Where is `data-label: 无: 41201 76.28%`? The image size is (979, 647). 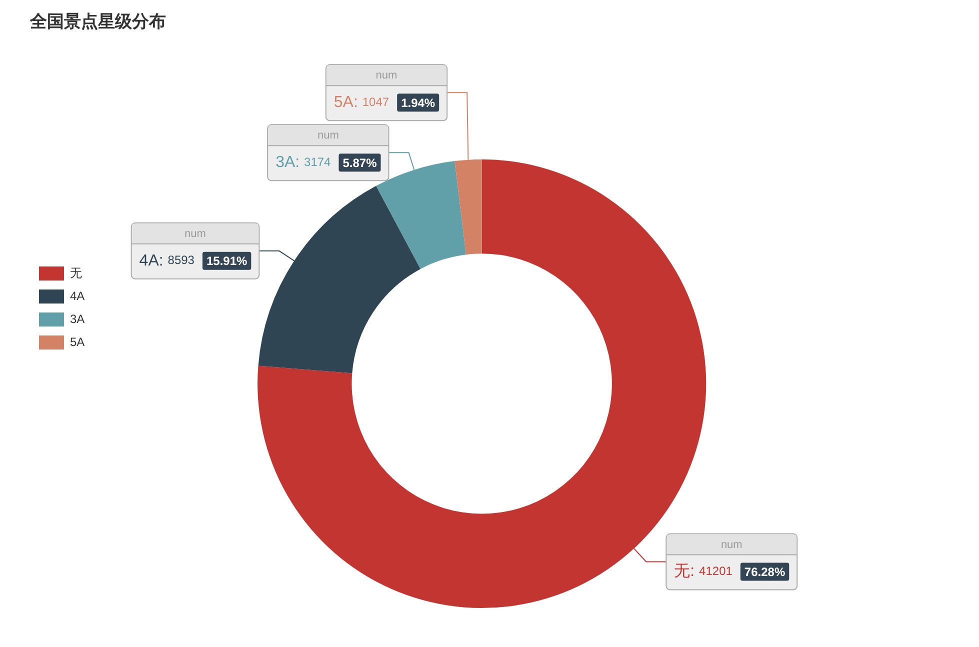
data-label: 无: 41201 76.28% is located at coordinates (730, 571).